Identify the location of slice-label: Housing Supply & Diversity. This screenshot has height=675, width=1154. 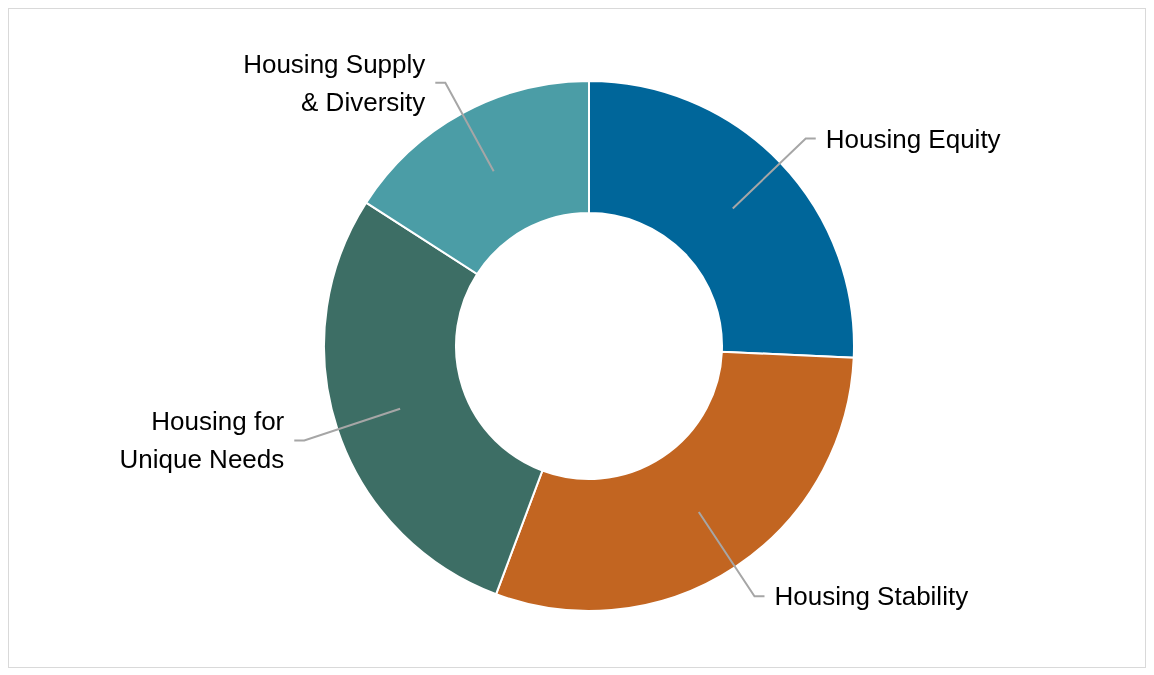
(334, 82).